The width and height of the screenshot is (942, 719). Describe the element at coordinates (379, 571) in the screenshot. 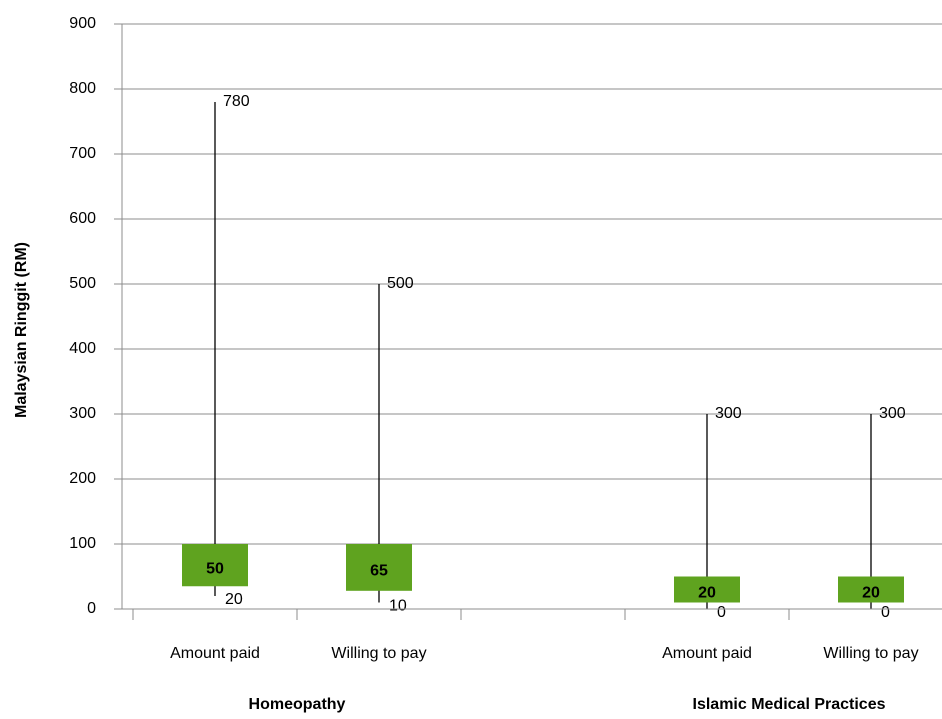

I see `median-label: 65` at that location.